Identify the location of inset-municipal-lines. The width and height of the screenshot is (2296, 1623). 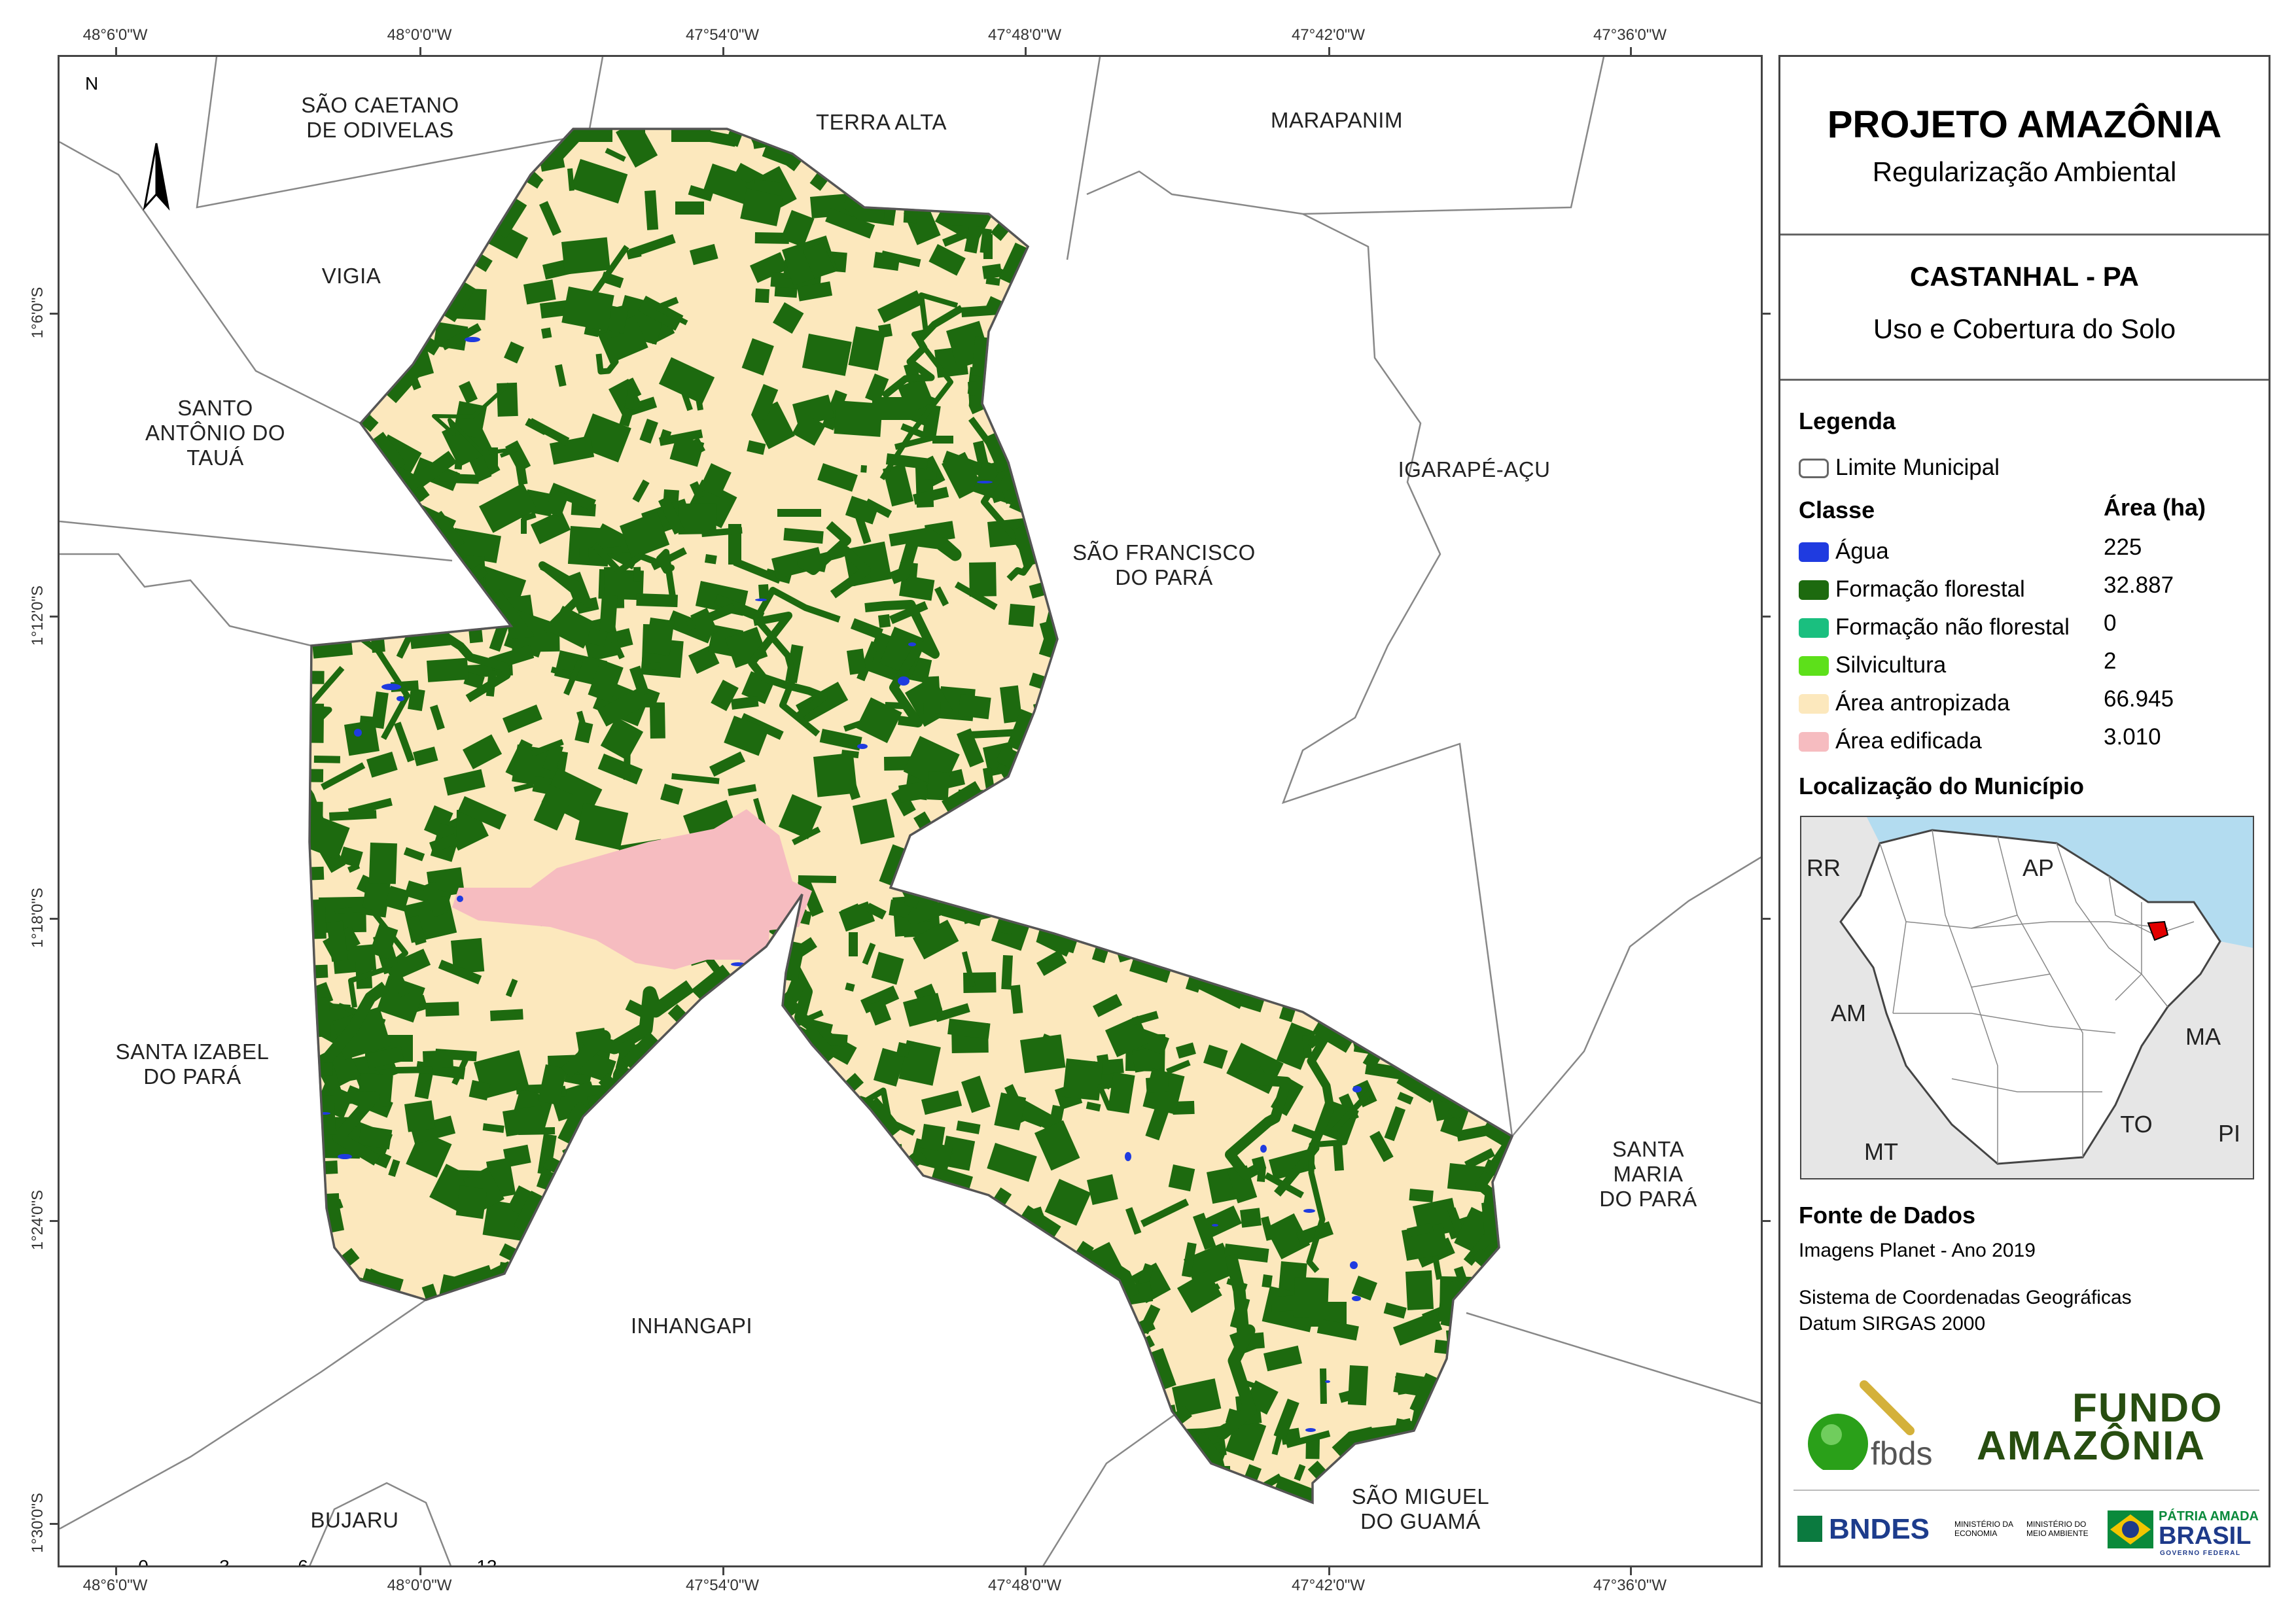
(2037, 997).